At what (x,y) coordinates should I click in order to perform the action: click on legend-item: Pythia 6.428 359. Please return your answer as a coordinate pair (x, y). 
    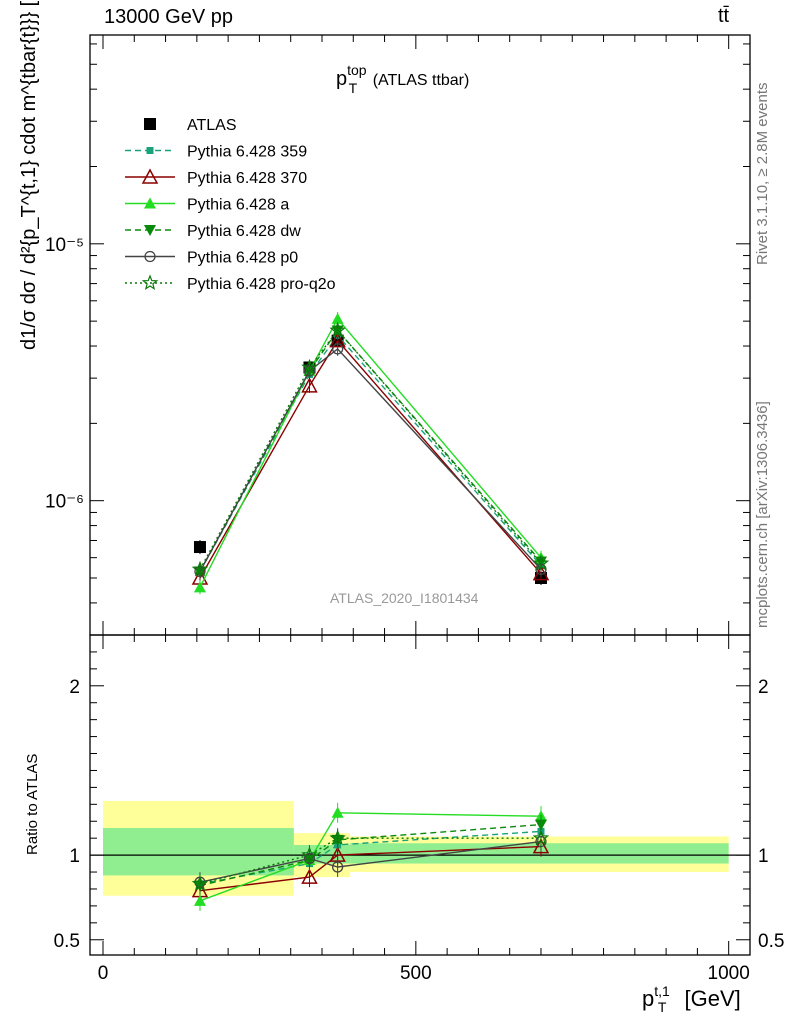
    Looking at the image, I should click on (216, 152).